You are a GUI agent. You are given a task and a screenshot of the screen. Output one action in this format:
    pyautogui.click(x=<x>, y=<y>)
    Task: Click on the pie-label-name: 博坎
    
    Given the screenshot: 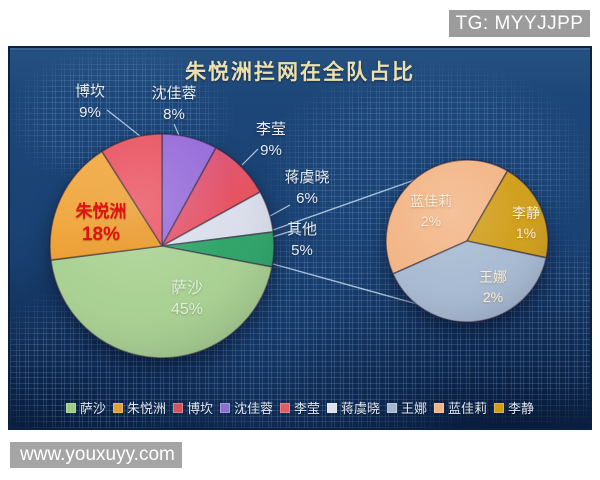 What is the action you would take?
    pyautogui.click(x=90, y=91)
    